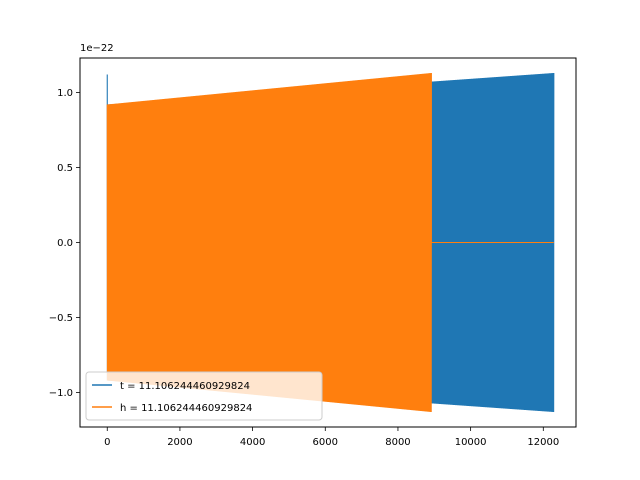 This screenshot has height=480, width=640. I want to click on x-tick-label: 0, so click(107, 442).